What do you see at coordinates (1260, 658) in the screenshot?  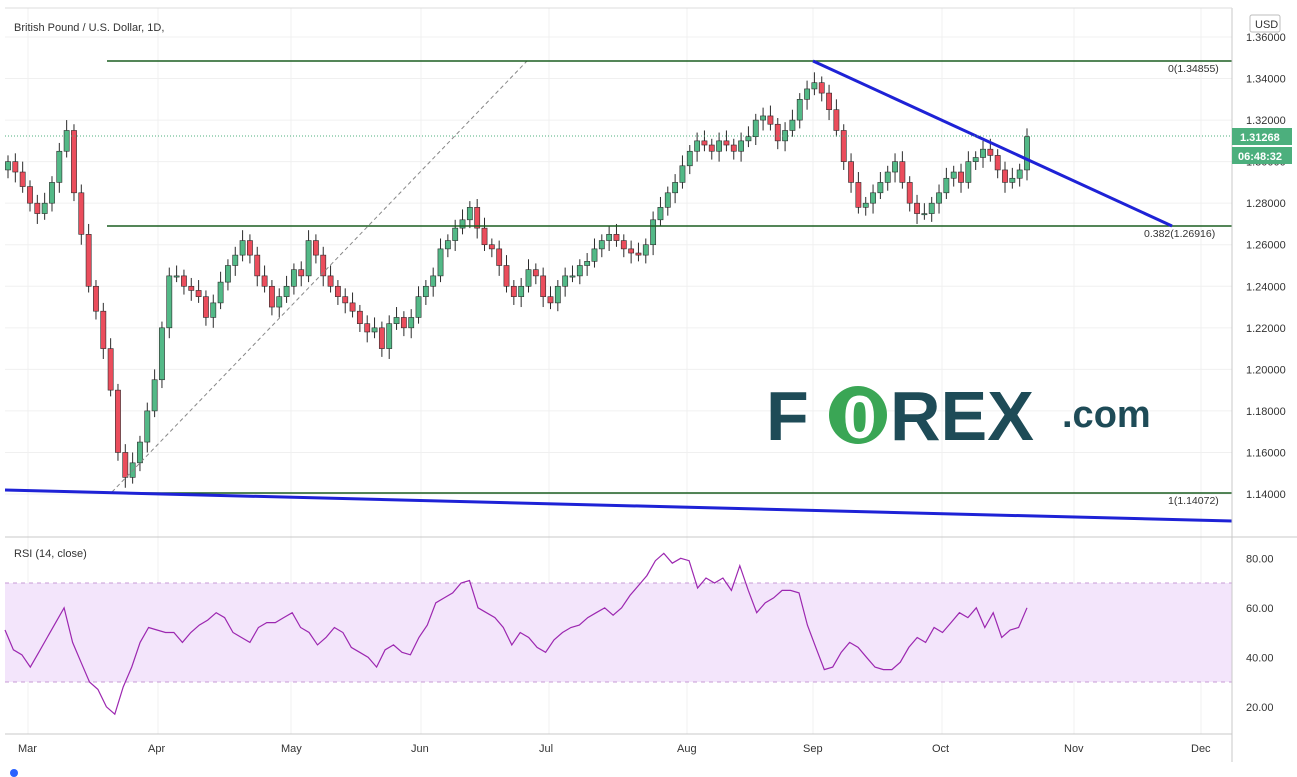 I see `rsi-tick-label: 40.00` at bounding box center [1260, 658].